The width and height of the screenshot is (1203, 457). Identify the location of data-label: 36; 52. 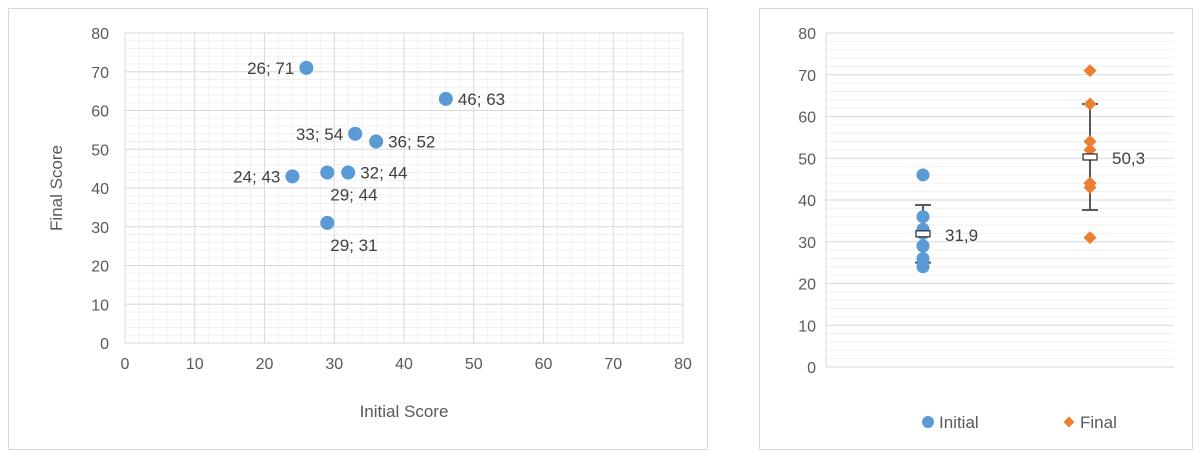
(411, 142).